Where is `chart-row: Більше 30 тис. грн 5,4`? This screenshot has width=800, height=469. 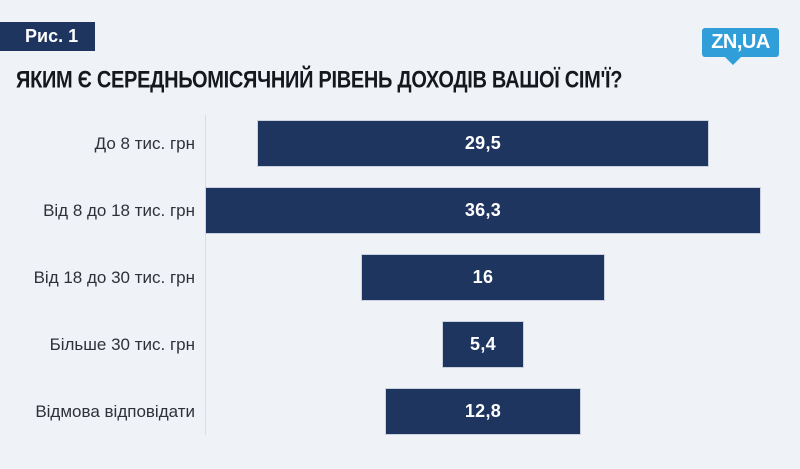
chart-row: Більше 30 тис. грн 5,4 is located at coordinates (400, 344).